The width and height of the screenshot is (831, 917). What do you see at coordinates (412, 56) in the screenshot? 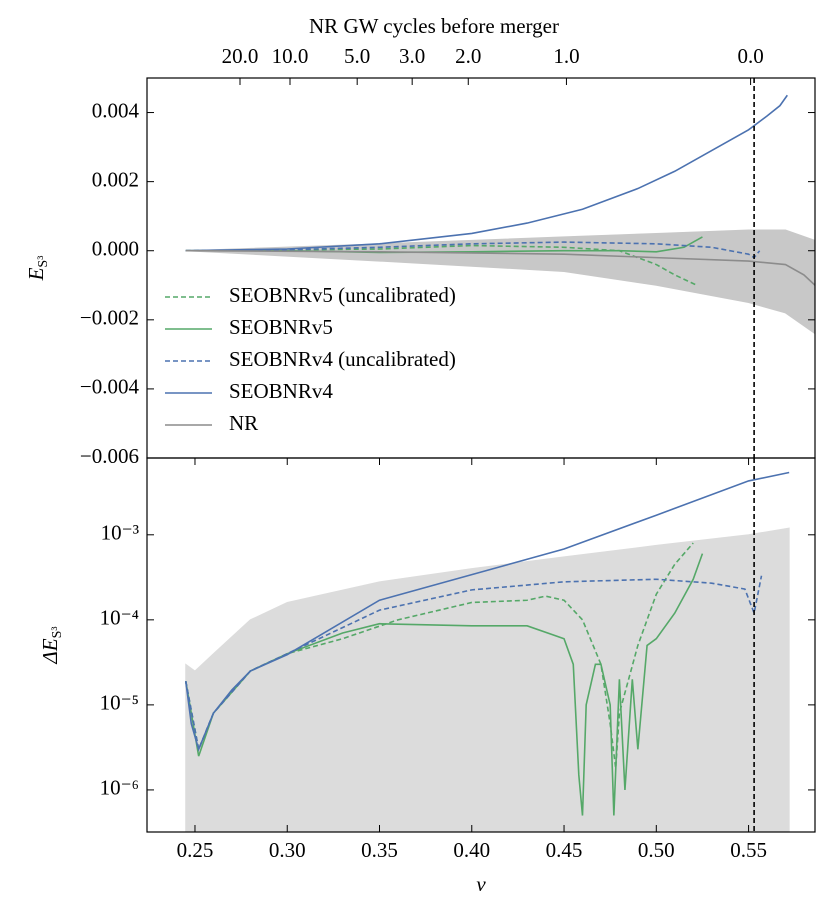
I see `top-tick-label: 3.0` at bounding box center [412, 56].